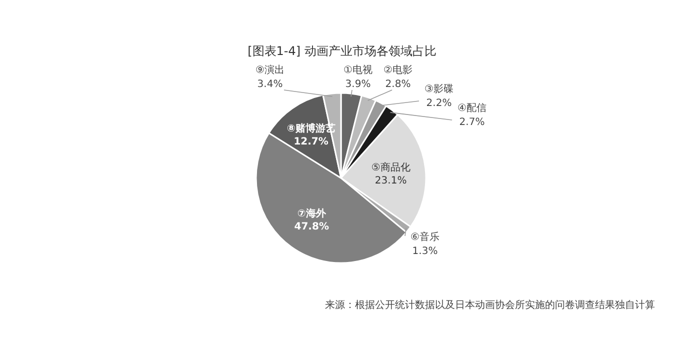  Describe the element at coordinates (358, 70) in the screenshot. I see `slice-label: ①电视` at that location.